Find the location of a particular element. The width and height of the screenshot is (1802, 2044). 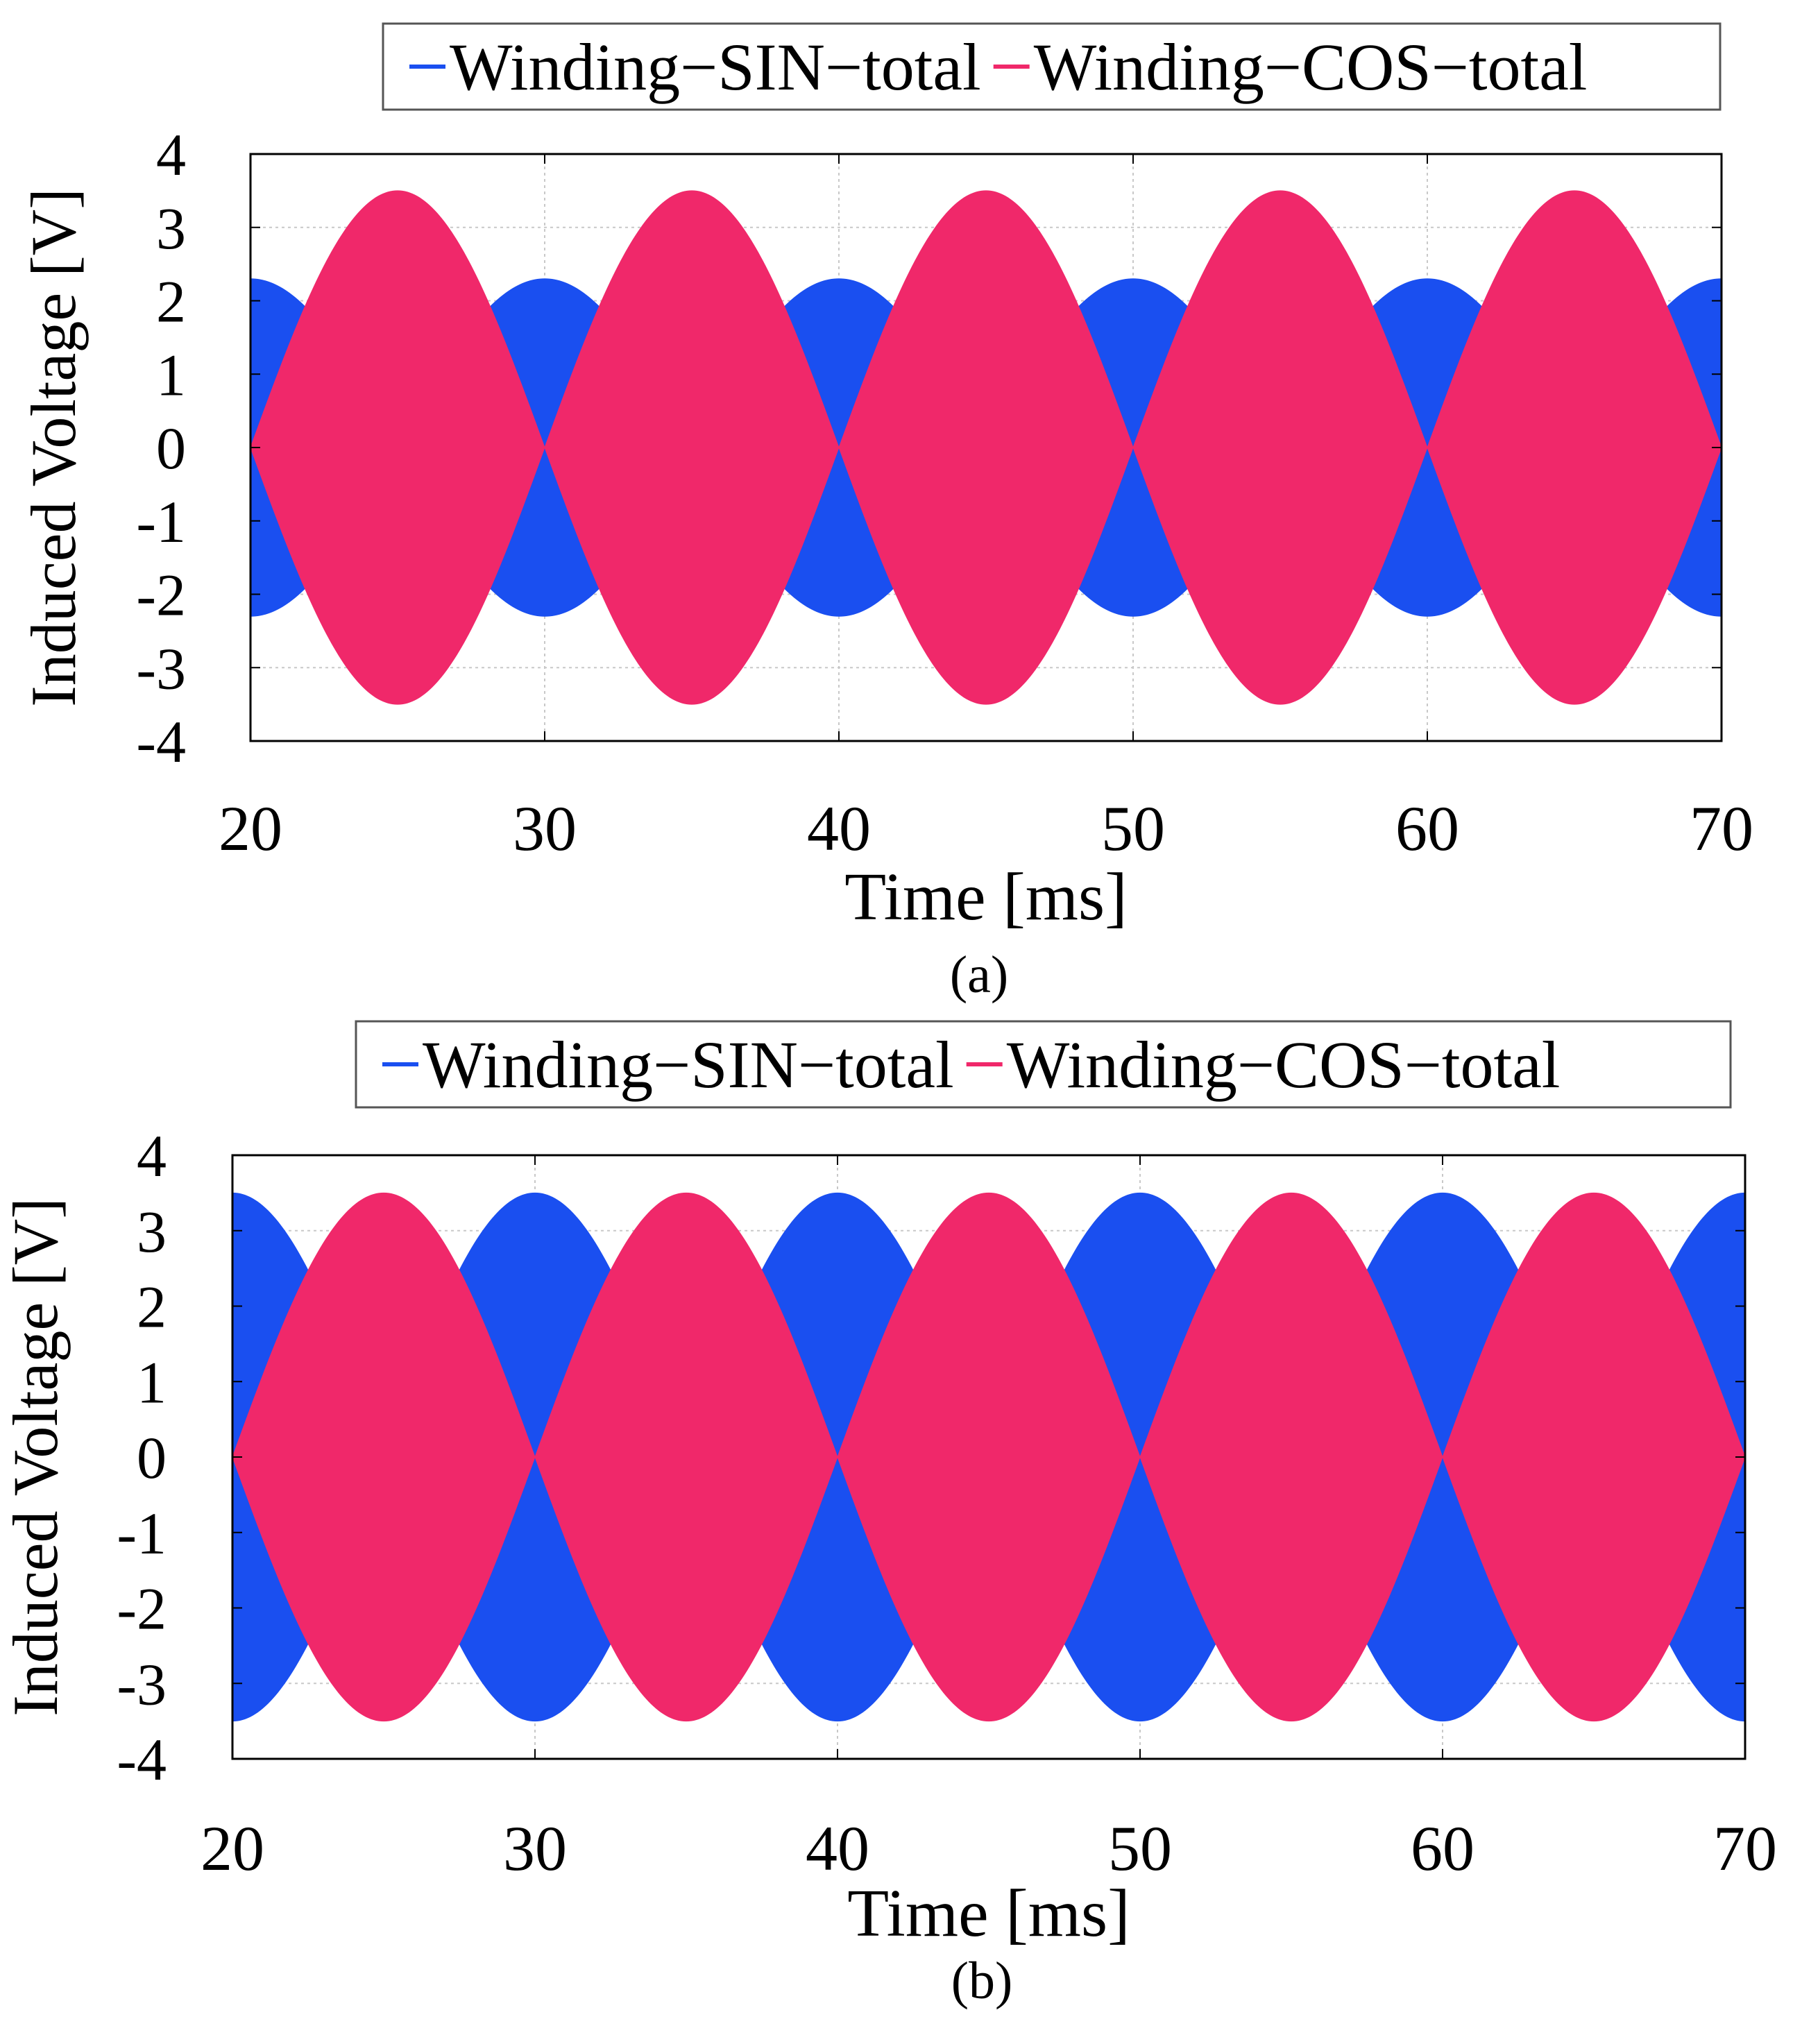

panel-caption: (a) is located at coordinates (979, 975).